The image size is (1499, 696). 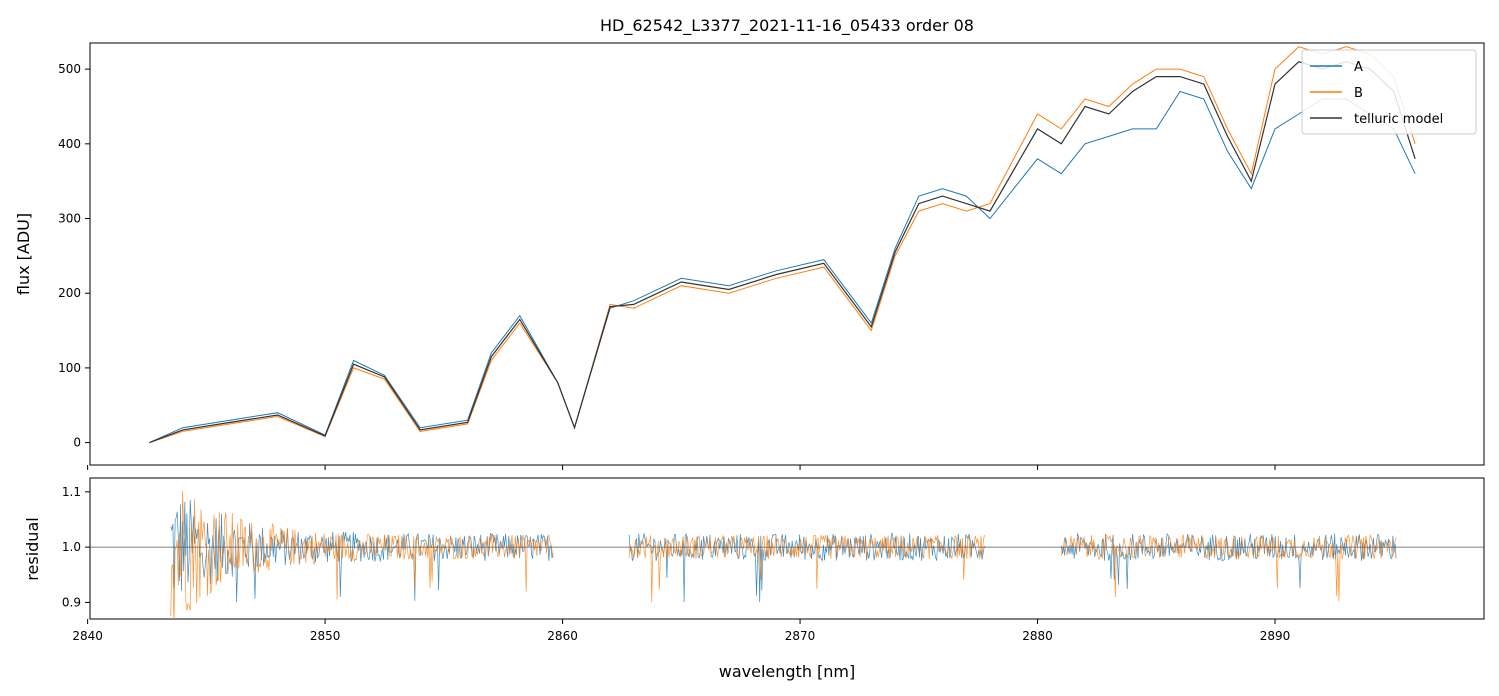 I want to click on legend-label-b: B, so click(x=1358, y=93).